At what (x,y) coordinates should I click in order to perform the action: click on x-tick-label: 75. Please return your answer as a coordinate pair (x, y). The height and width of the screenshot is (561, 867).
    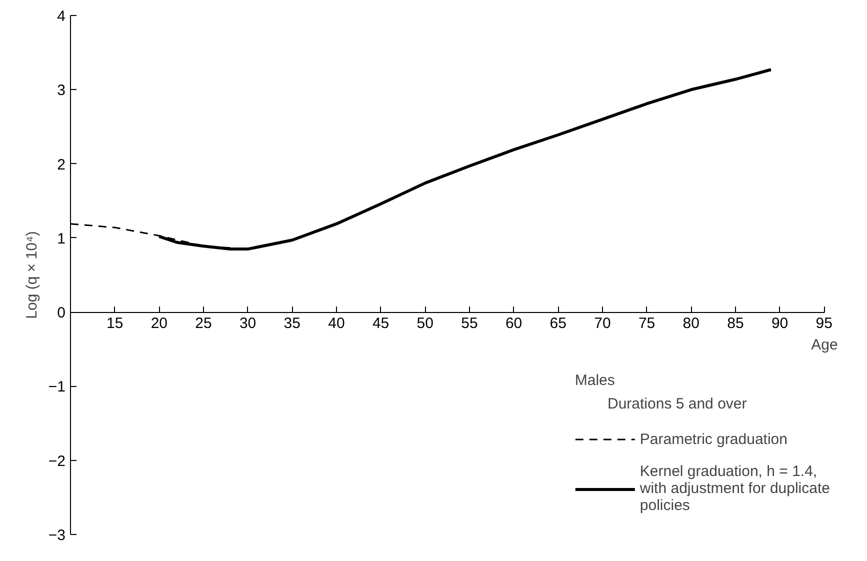
    Looking at the image, I should click on (647, 323).